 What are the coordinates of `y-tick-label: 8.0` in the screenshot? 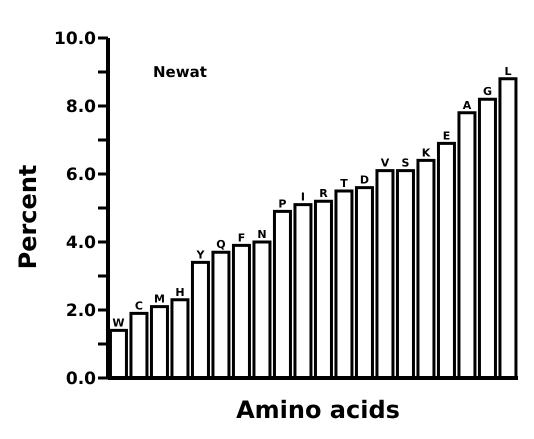 It's located at (81, 107).